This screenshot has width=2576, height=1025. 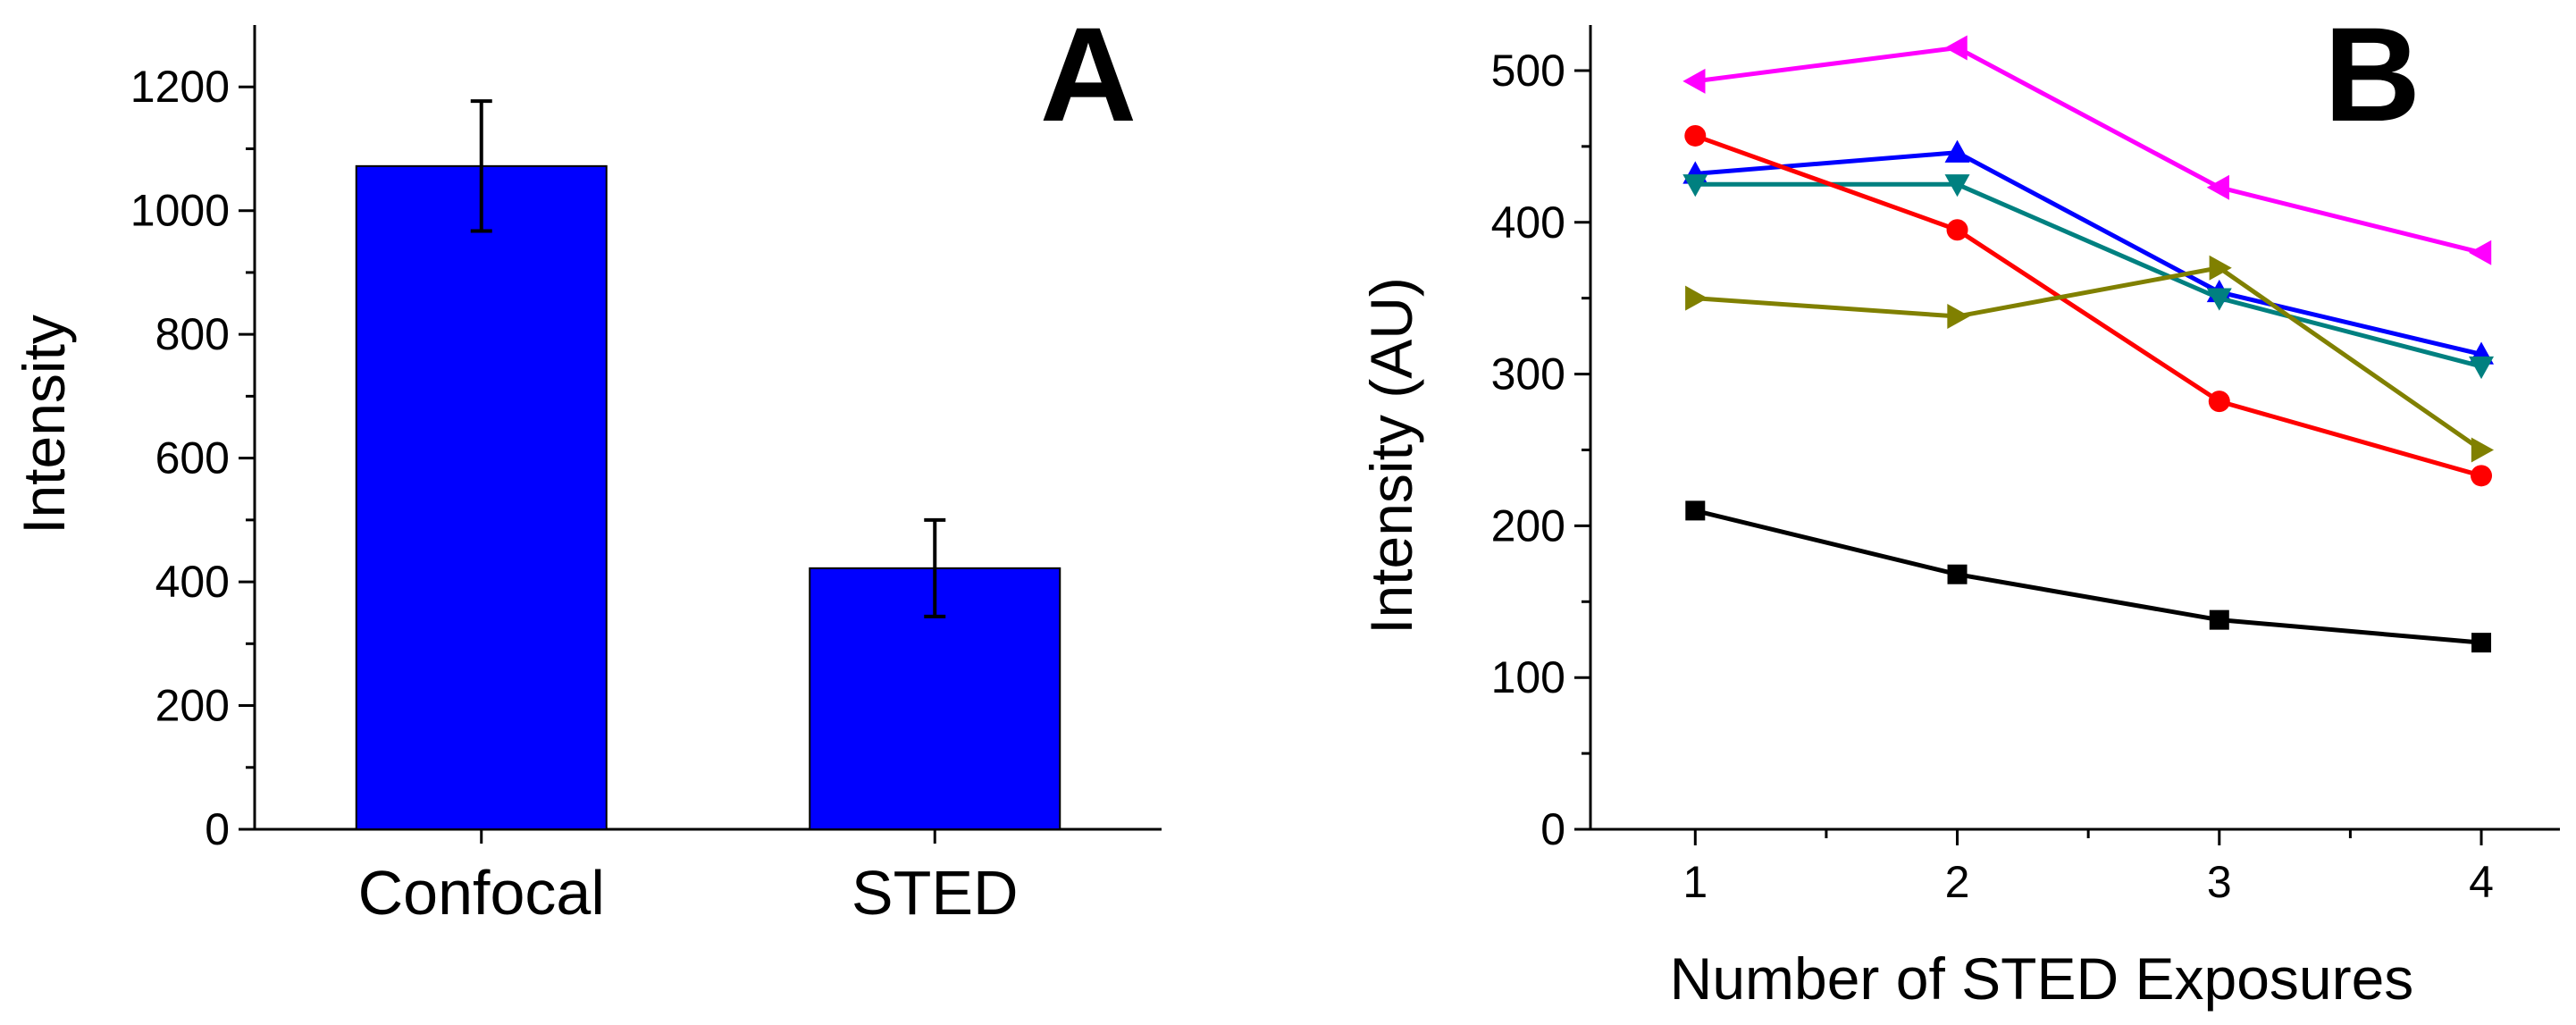 I want to click on panel-b-y-tick-label: 500, so click(x=1528, y=71).